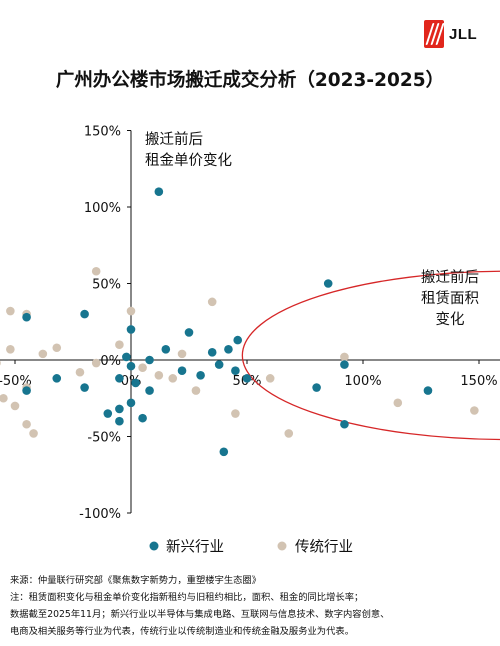  I want to click on y-tick-label: 50%, so click(106, 285).